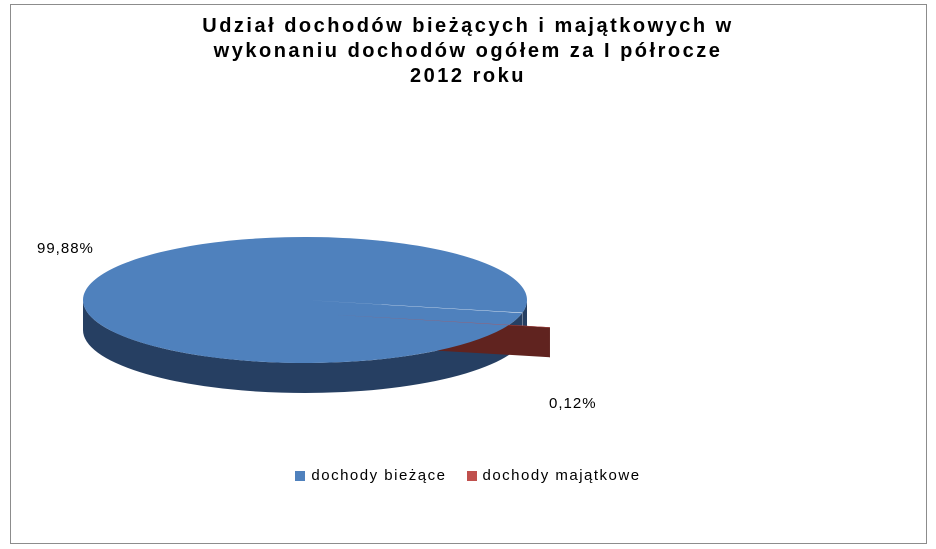  What do you see at coordinates (471, 475) in the screenshot?
I see `legend-swatch-dochody-majatkowe` at bounding box center [471, 475].